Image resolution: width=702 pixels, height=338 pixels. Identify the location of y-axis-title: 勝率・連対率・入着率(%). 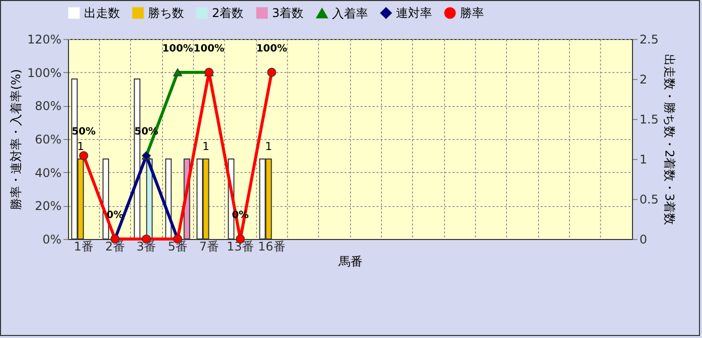
(16, 139).